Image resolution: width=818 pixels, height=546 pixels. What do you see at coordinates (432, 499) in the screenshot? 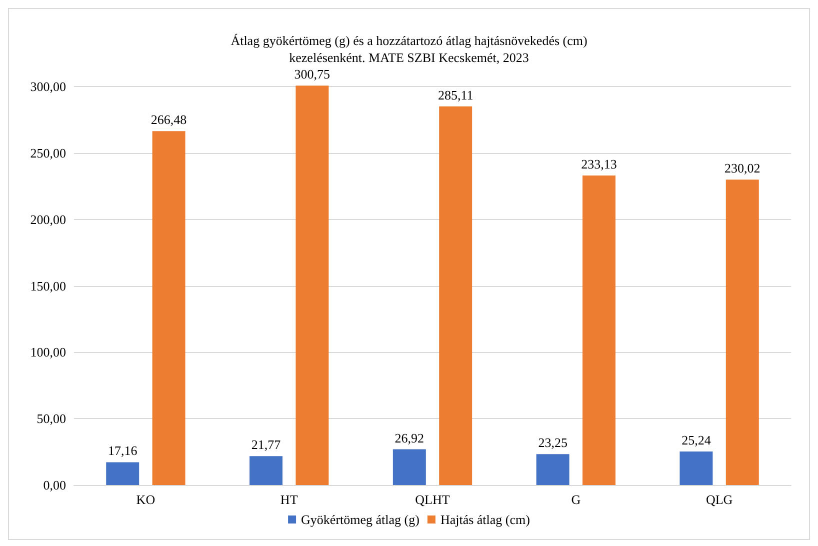
I see `x-tick-label: QLHT` at bounding box center [432, 499].